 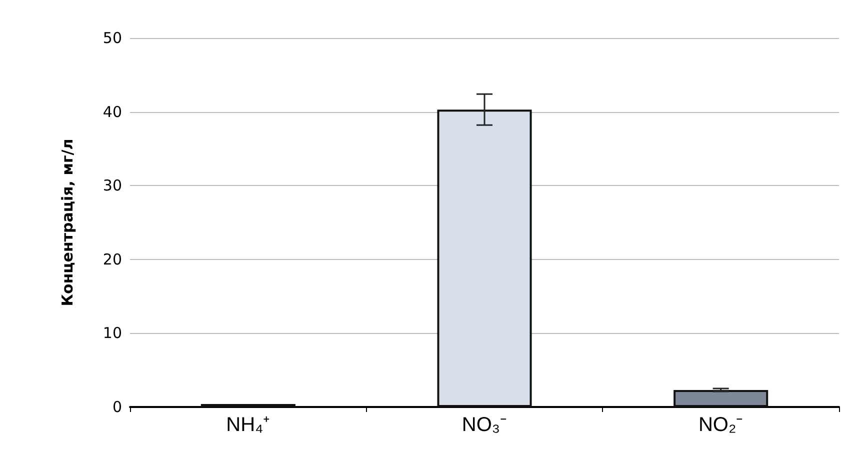 I want to click on y-axis-title: Концентрація, мг/л, so click(x=67, y=222).